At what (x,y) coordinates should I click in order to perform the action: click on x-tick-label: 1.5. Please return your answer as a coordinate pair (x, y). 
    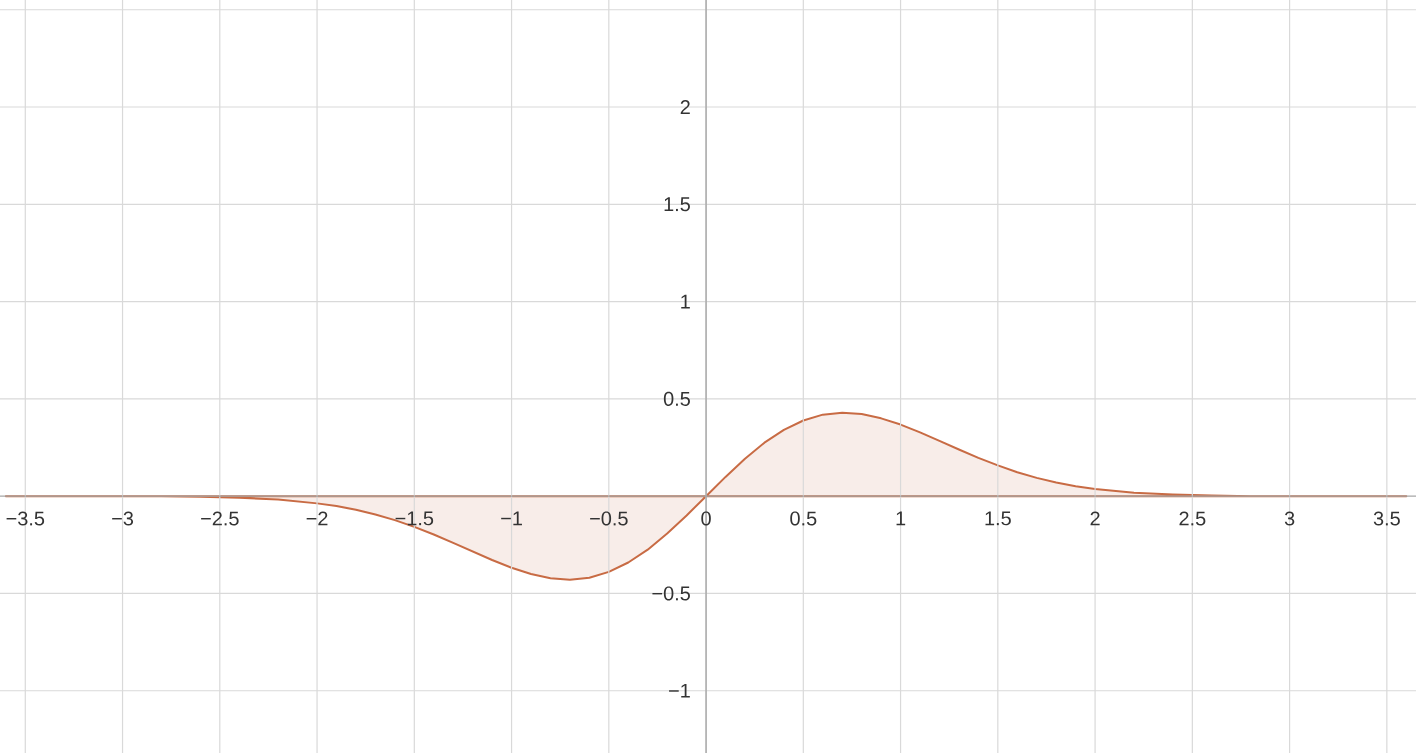
    Looking at the image, I should click on (998, 518).